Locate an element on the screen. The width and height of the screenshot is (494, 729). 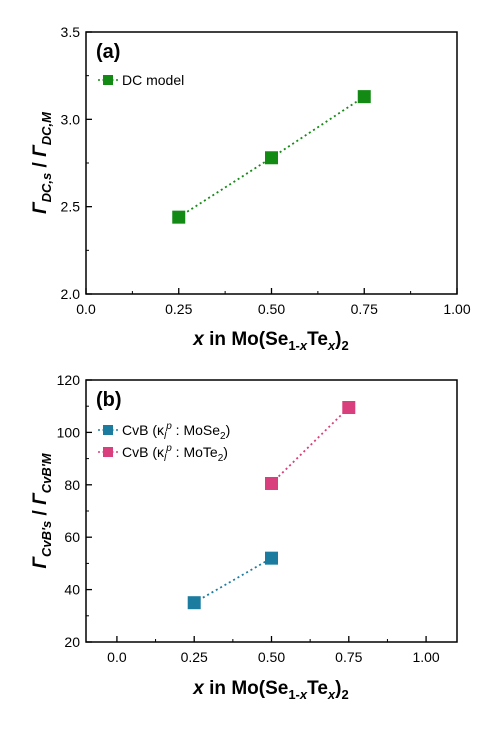
y-tick-label: 80 is located at coordinates (72, 485).